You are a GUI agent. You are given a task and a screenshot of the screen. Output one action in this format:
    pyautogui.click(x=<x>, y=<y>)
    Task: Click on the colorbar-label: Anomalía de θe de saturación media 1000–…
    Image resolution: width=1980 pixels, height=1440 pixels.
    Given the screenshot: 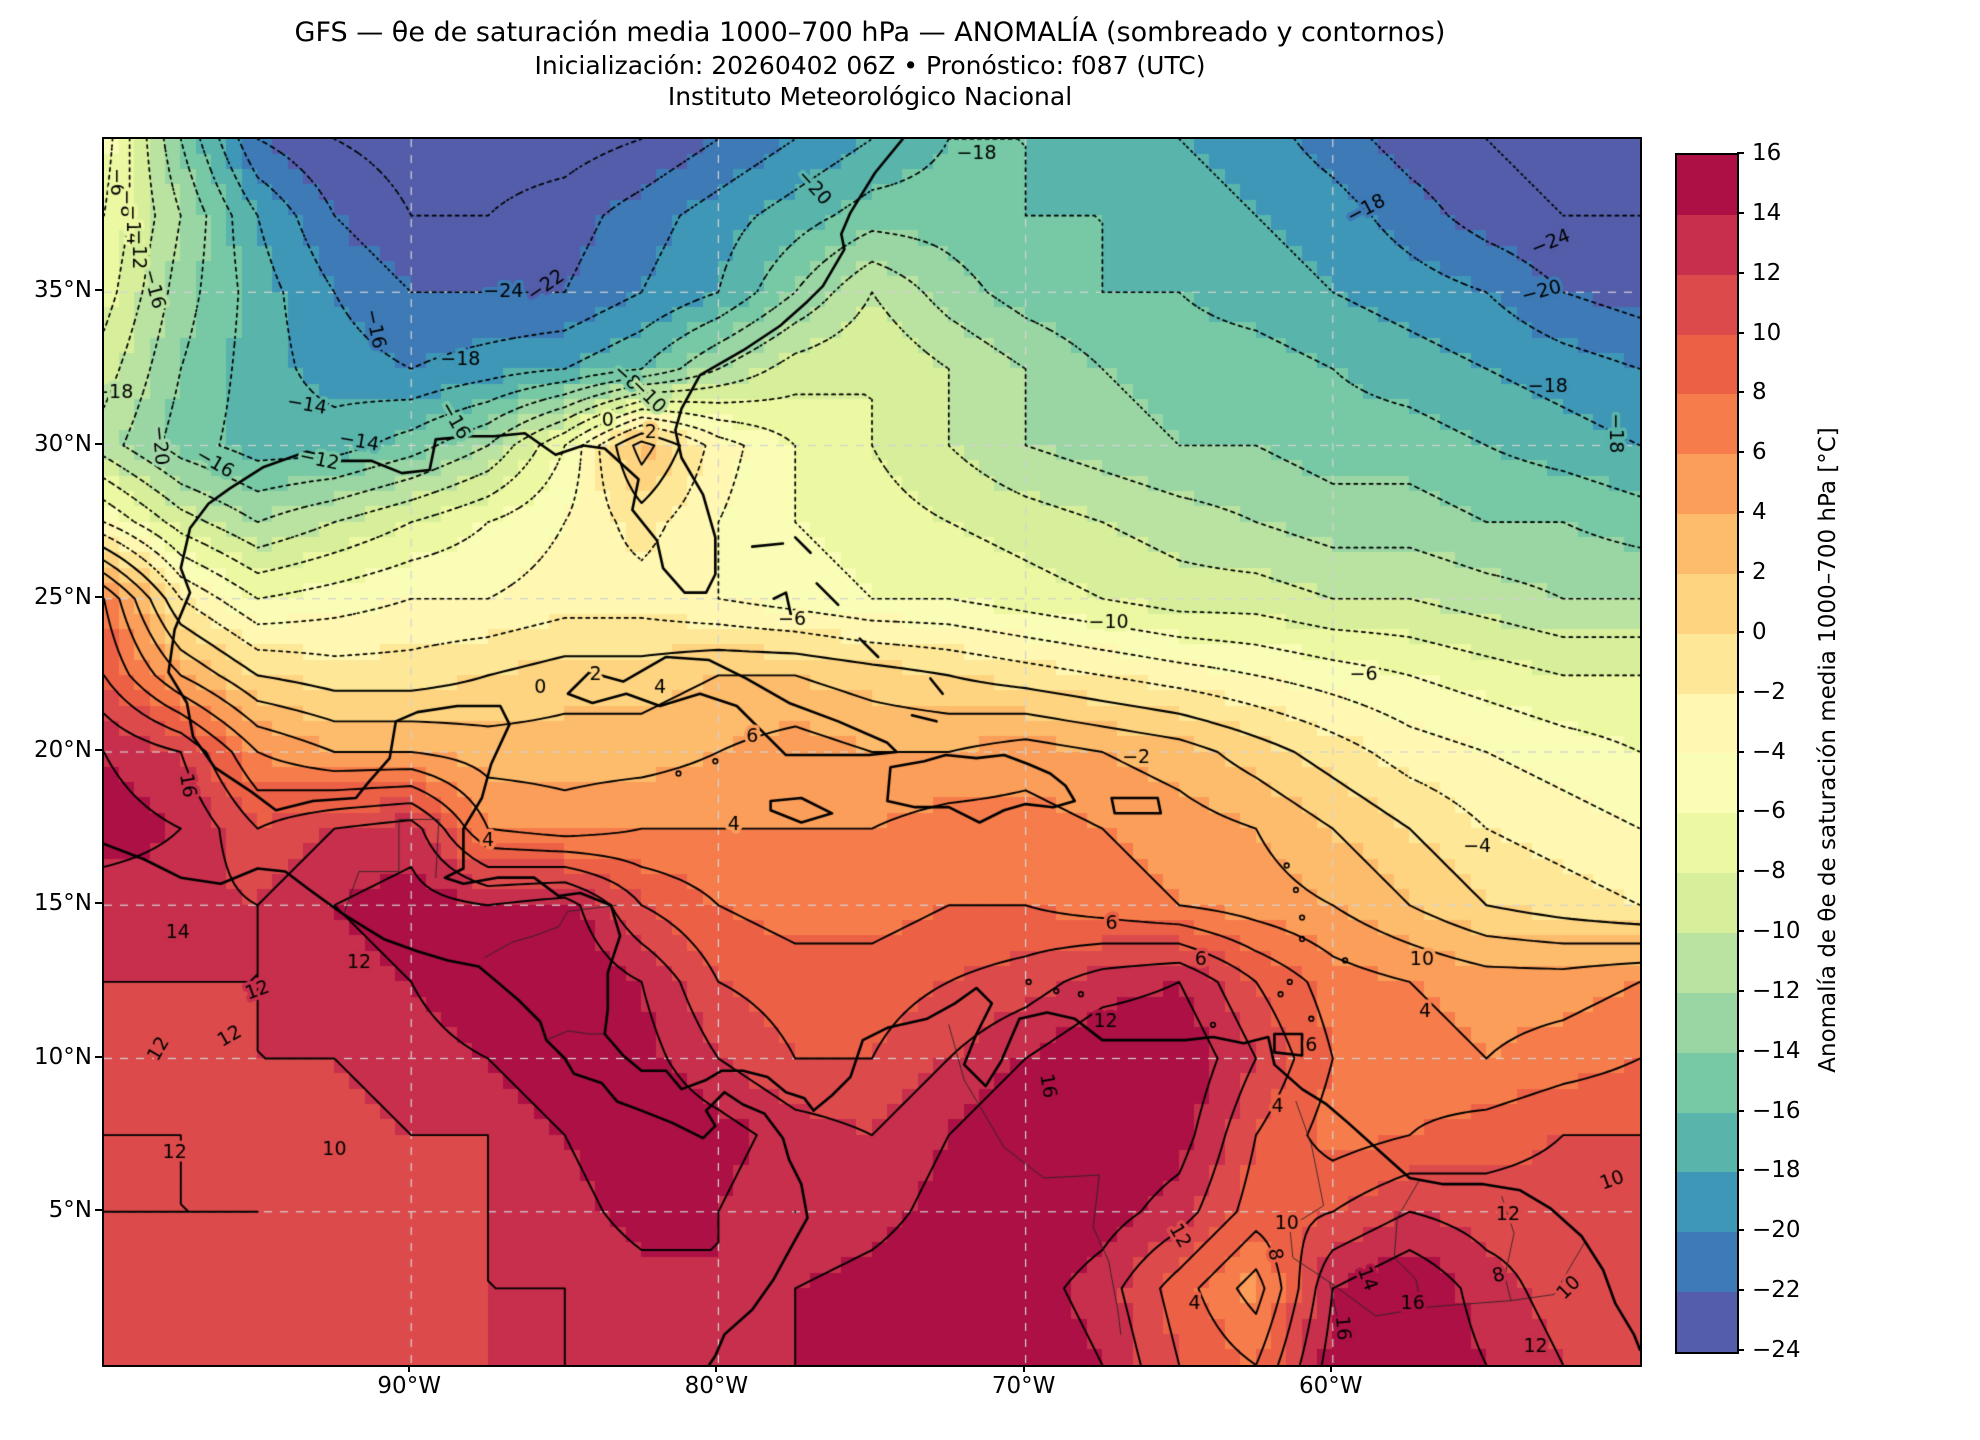 What is the action you would take?
    pyautogui.click(x=1828, y=750)
    